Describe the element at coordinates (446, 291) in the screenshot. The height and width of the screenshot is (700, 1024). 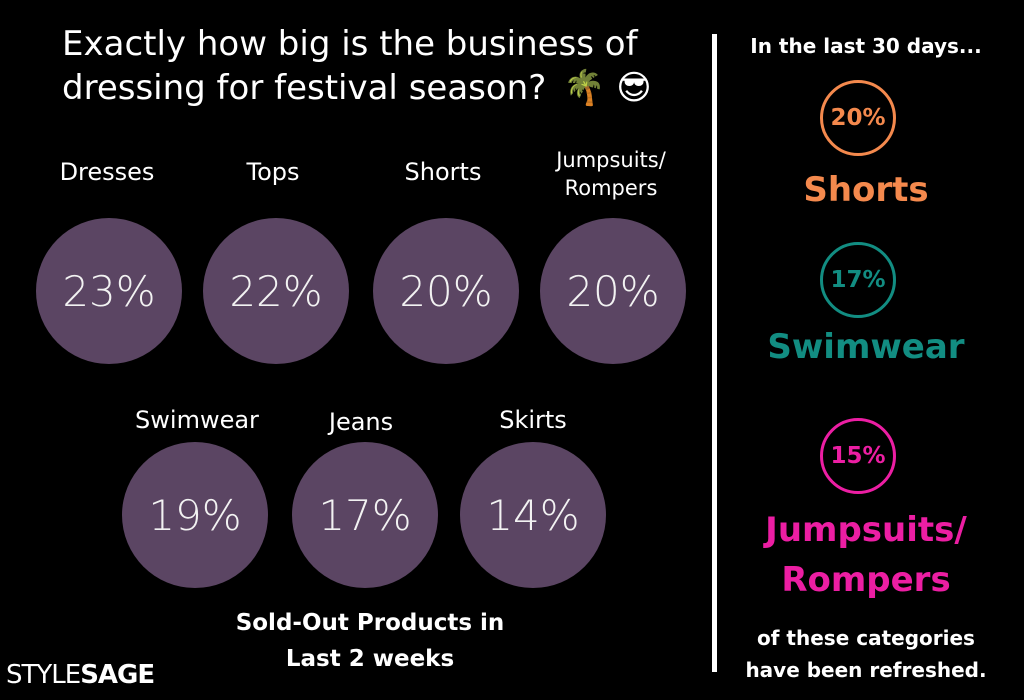
I see `bubble-shorts: 20%` at that location.